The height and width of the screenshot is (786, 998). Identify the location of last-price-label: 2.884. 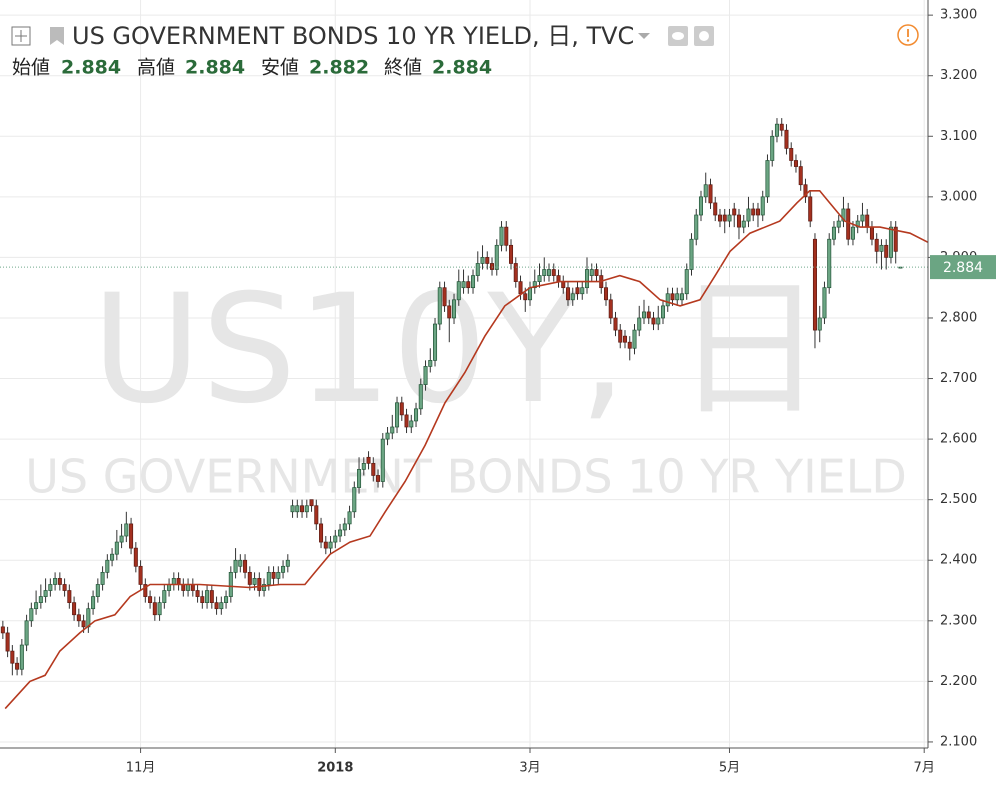
(963, 268).